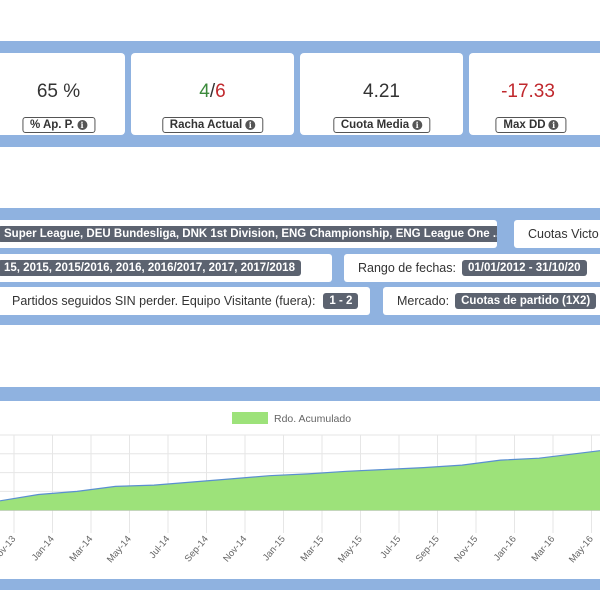 This screenshot has height=600, width=600. What do you see at coordinates (159, 547) in the screenshot?
I see `x-tick-label: Jul-14` at bounding box center [159, 547].